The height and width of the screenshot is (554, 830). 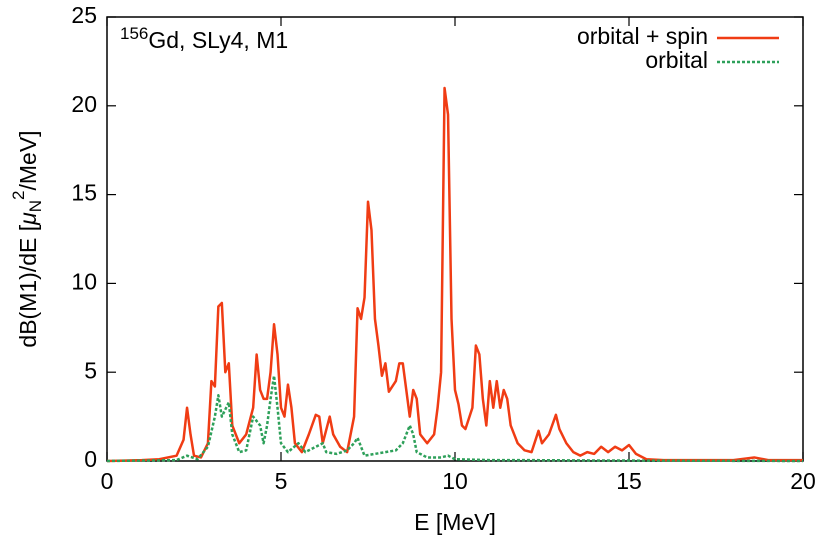 What do you see at coordinates (84, 15) in the screenshot?
I see `y-tick-label: 25` at bounding box center [84, 15].